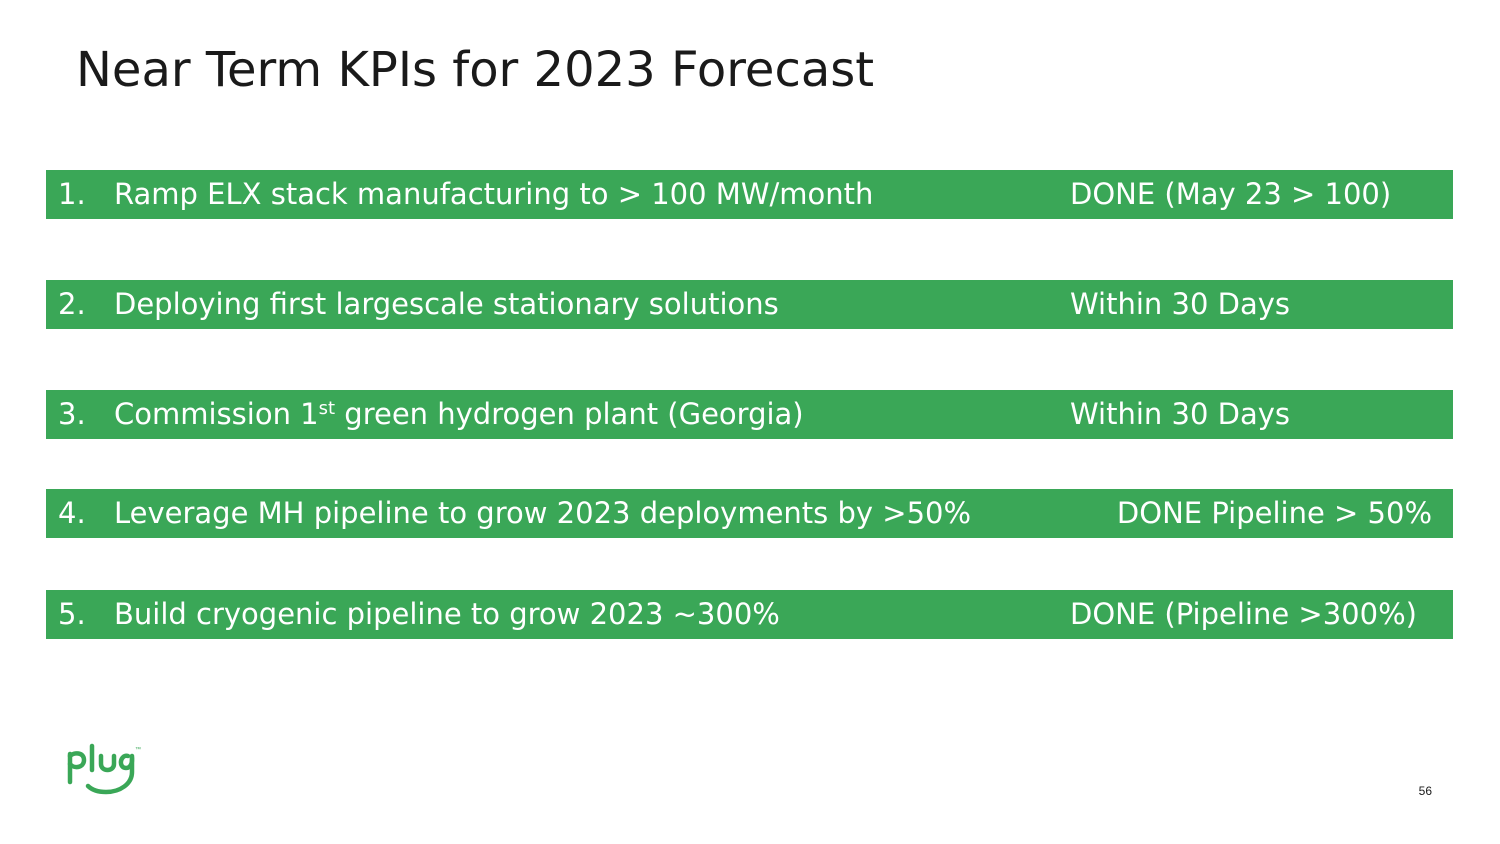 The width and height of the screenshot is (1500, 844). What do you see at coordinates (569, 414) in the screenshot?
I see `kpi-text-end: green hydrogen plant (Georgia)` at bounding box center [569, 414].